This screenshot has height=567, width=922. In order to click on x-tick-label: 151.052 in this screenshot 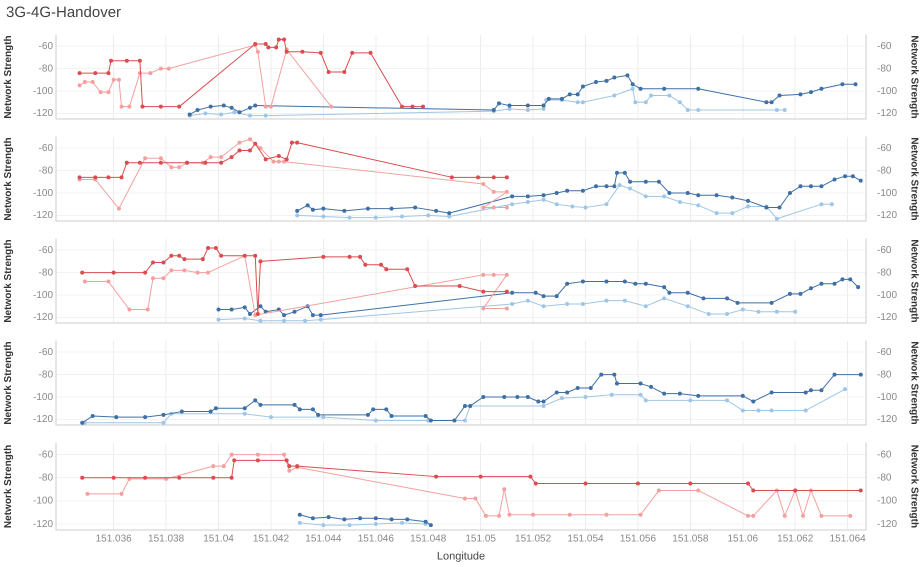, I will do `click(533, 539)`.